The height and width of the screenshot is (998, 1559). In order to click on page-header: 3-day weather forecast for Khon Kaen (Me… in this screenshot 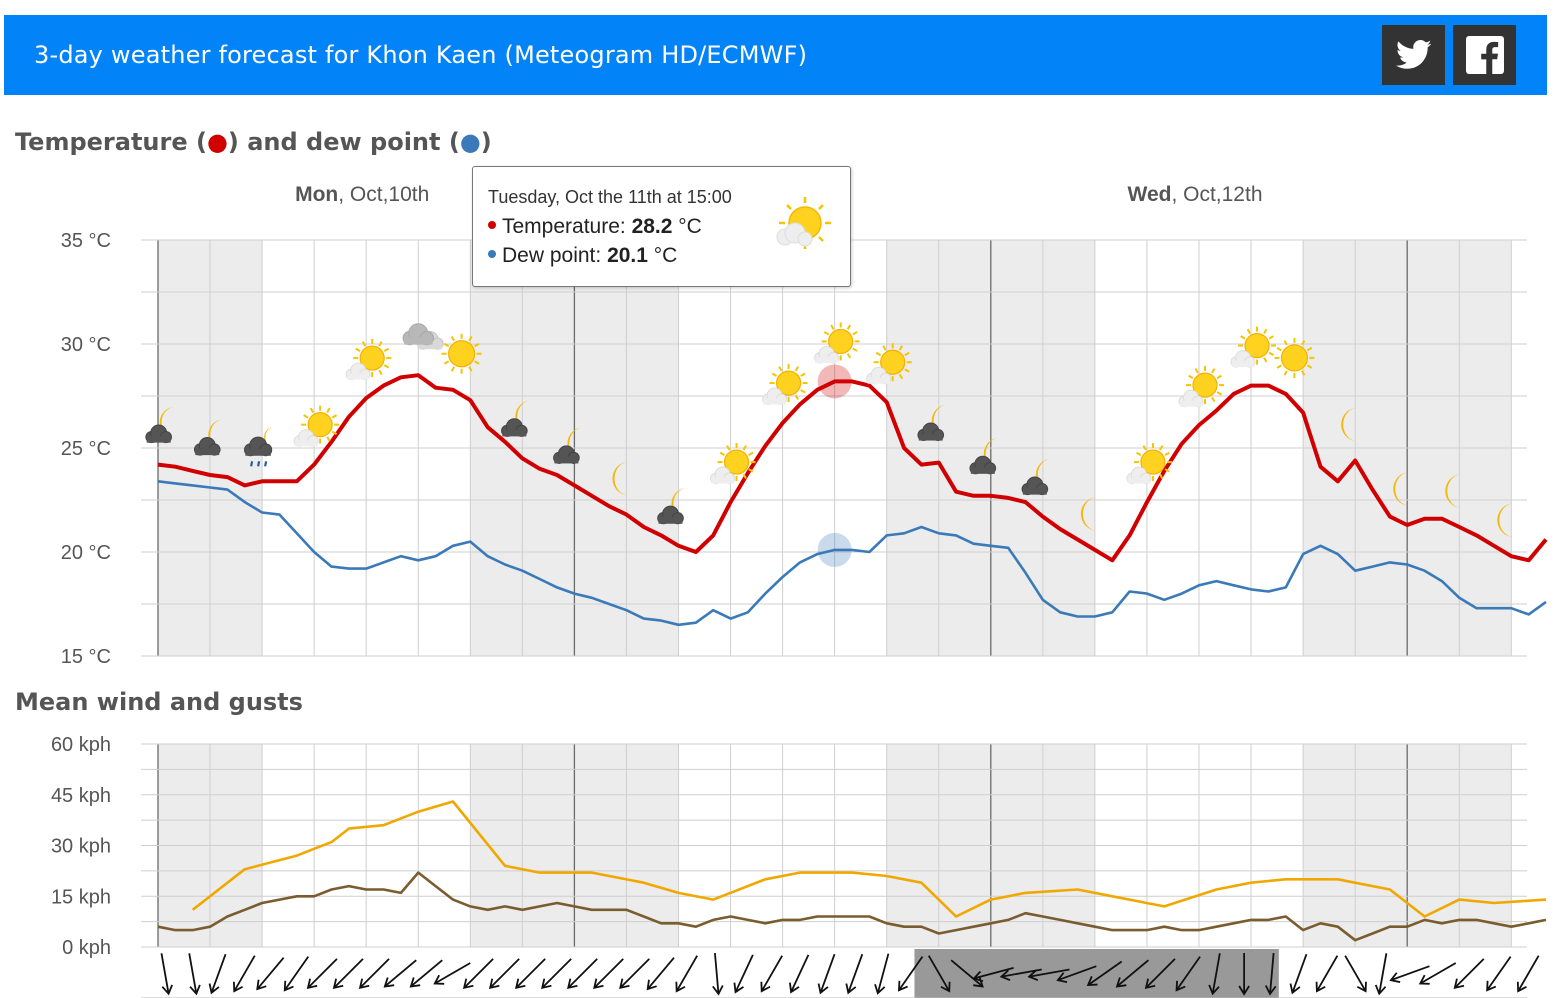, I will do `click(775, 55)`.